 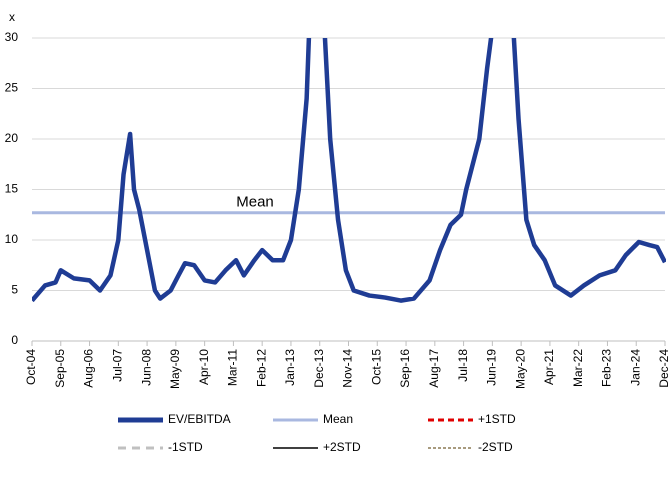 What do you see at coordinates (233, 367) in the screenshot?
I see `x-tick-label: Mar-11` at bounding box center [233, 367].